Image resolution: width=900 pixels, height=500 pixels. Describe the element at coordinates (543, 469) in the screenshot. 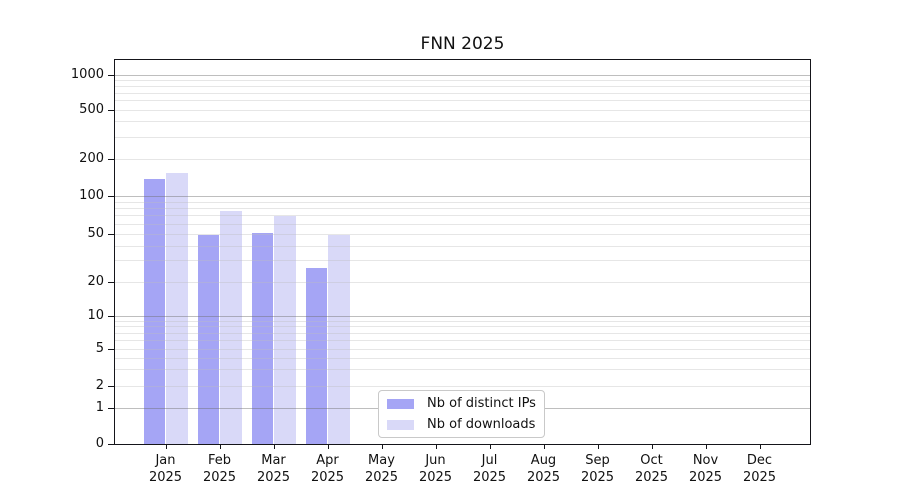

I see `x-tick-label-aug: Aug 2025` at that location.